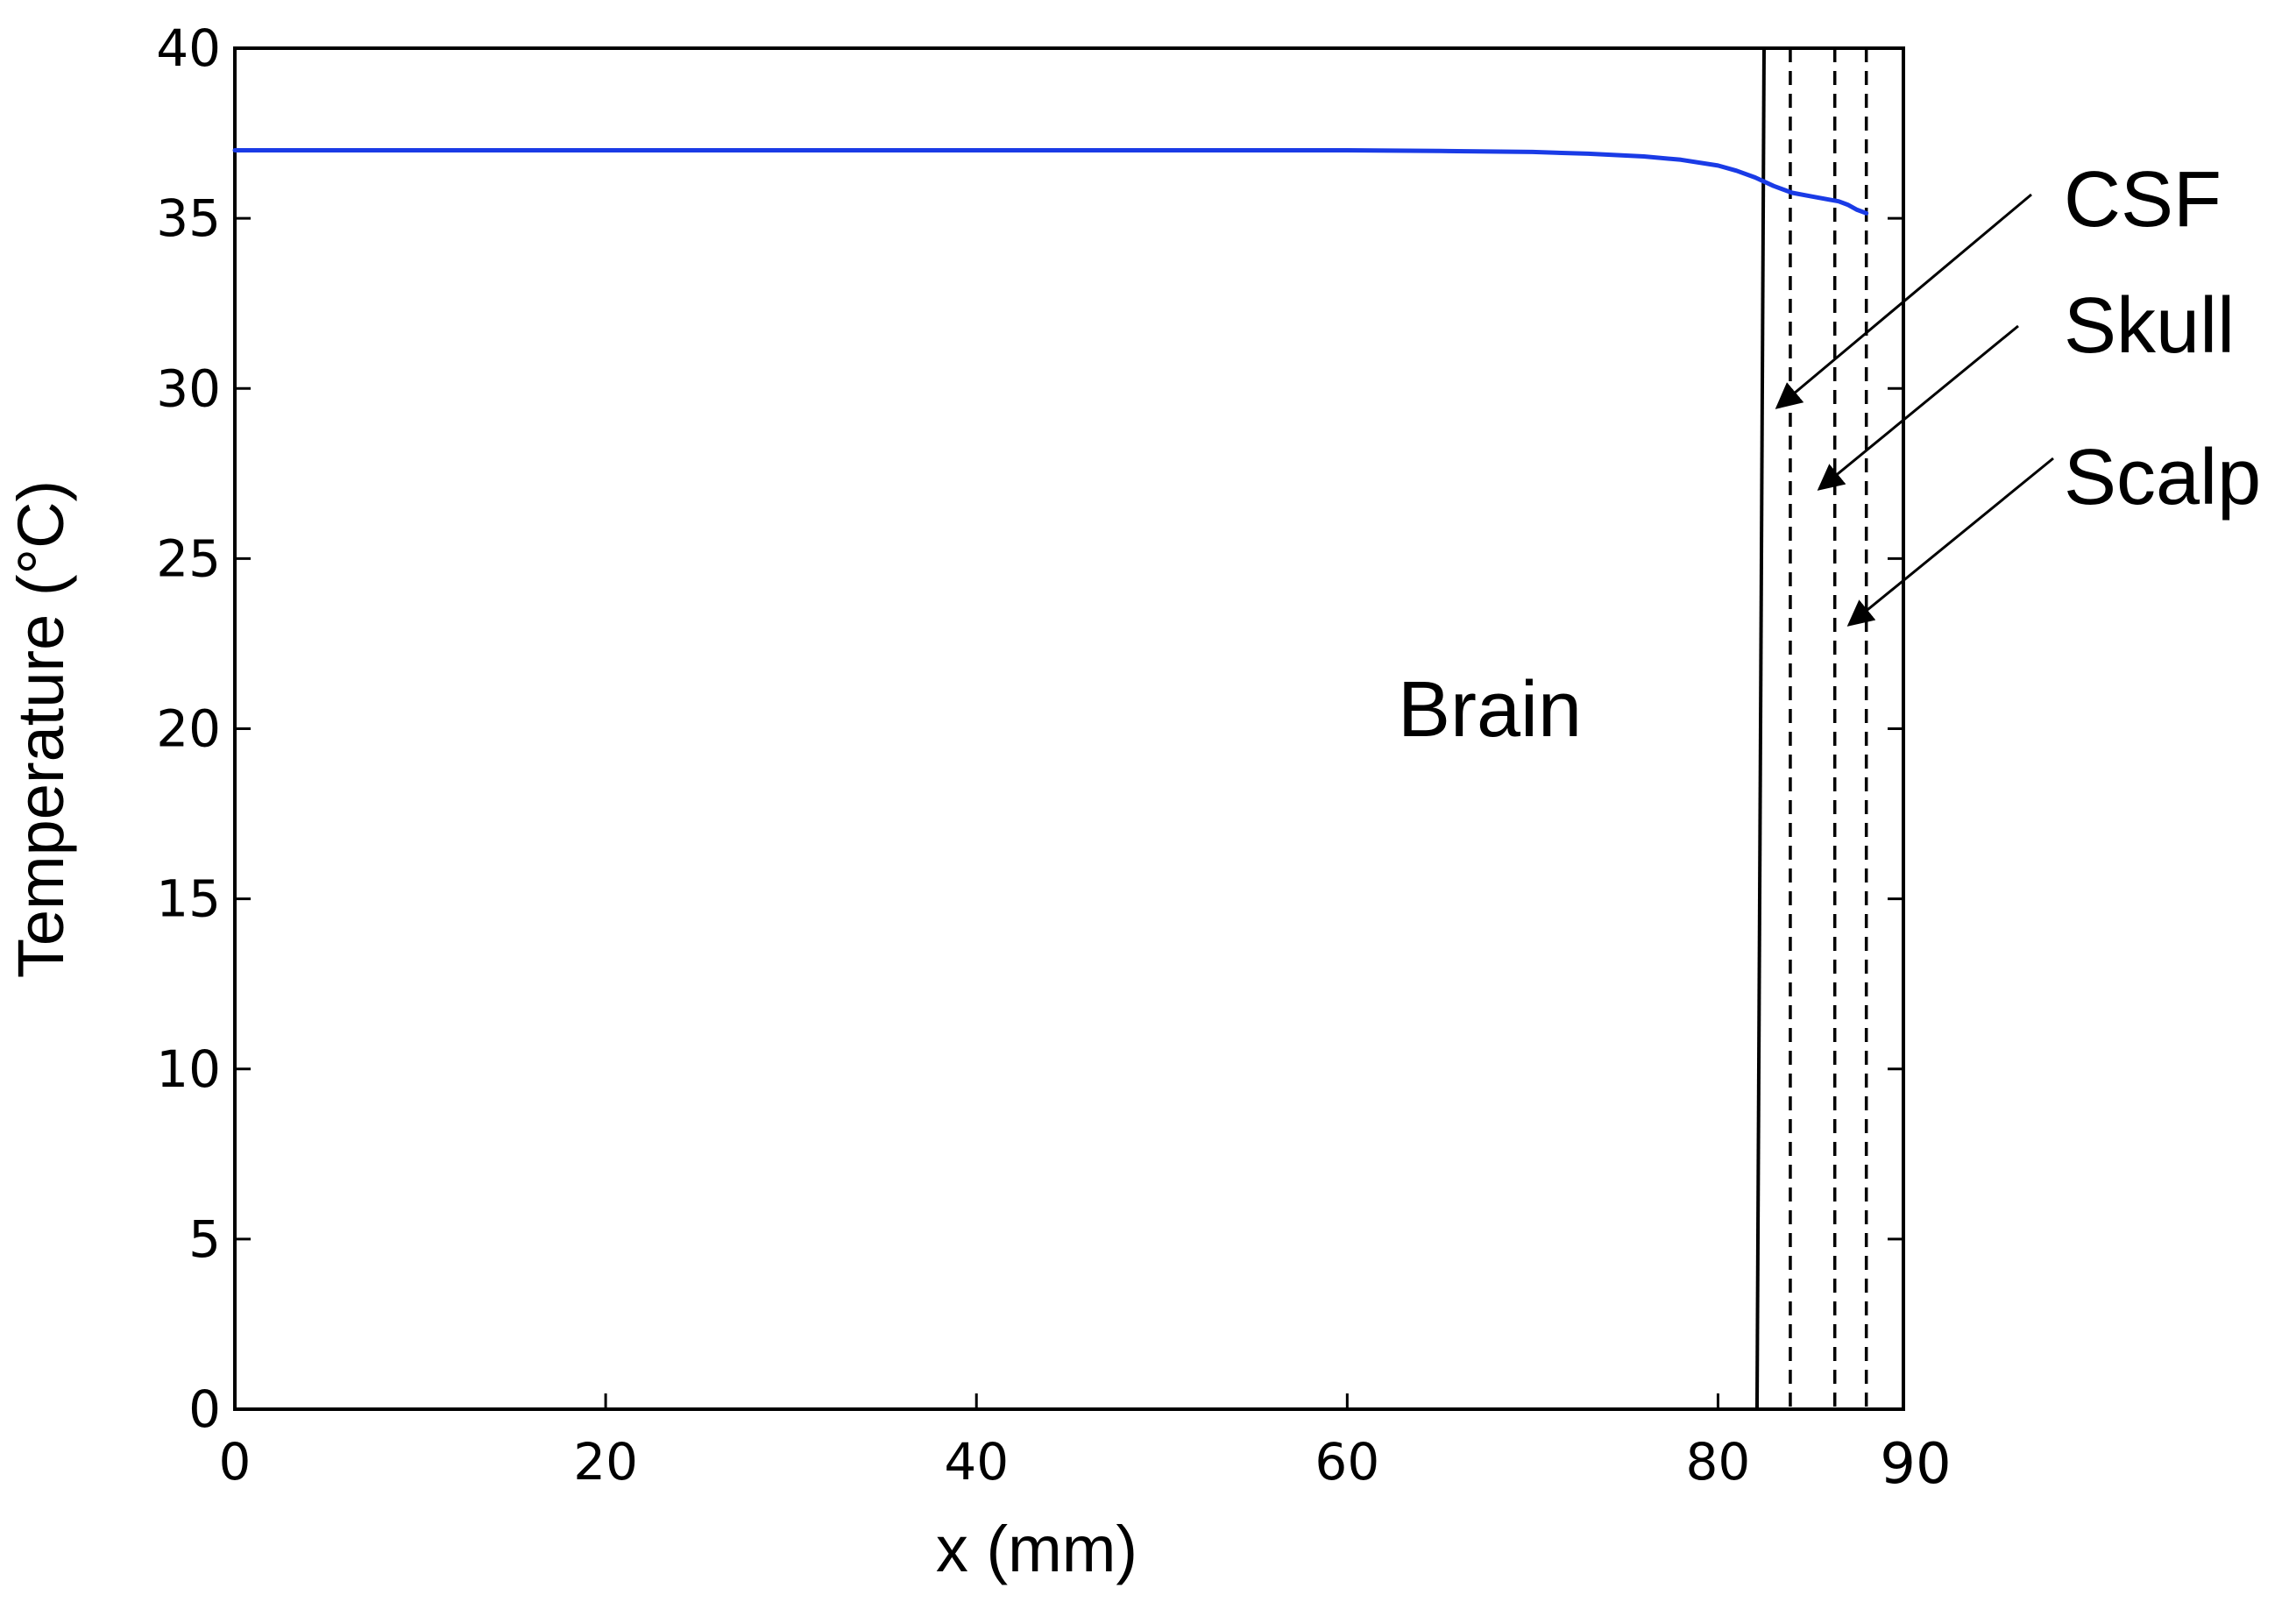 The image size is (2296, 1602). I want to click on arrow-csf, so click(1903, 301).